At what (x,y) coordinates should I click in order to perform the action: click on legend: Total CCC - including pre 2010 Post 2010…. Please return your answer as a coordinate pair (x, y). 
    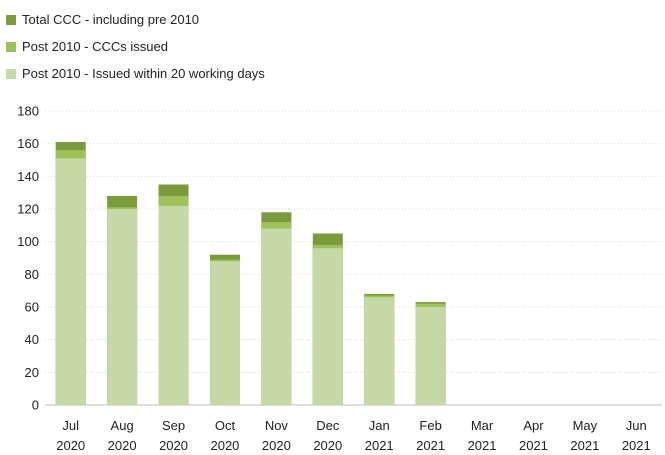
    Looking at the image, I should click on (135, 46).